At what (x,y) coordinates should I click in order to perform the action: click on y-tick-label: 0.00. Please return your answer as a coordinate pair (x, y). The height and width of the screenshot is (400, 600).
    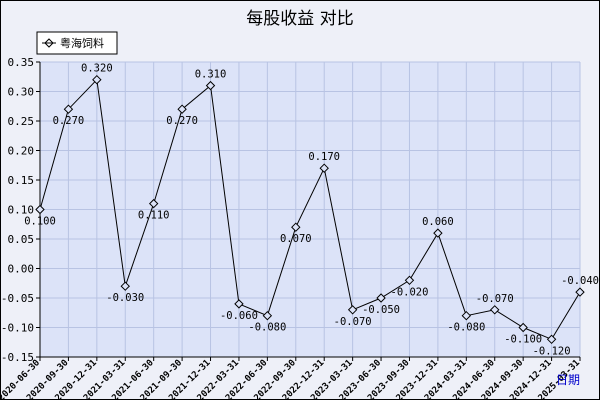
    Looking at the image, I should click on (21, 269).